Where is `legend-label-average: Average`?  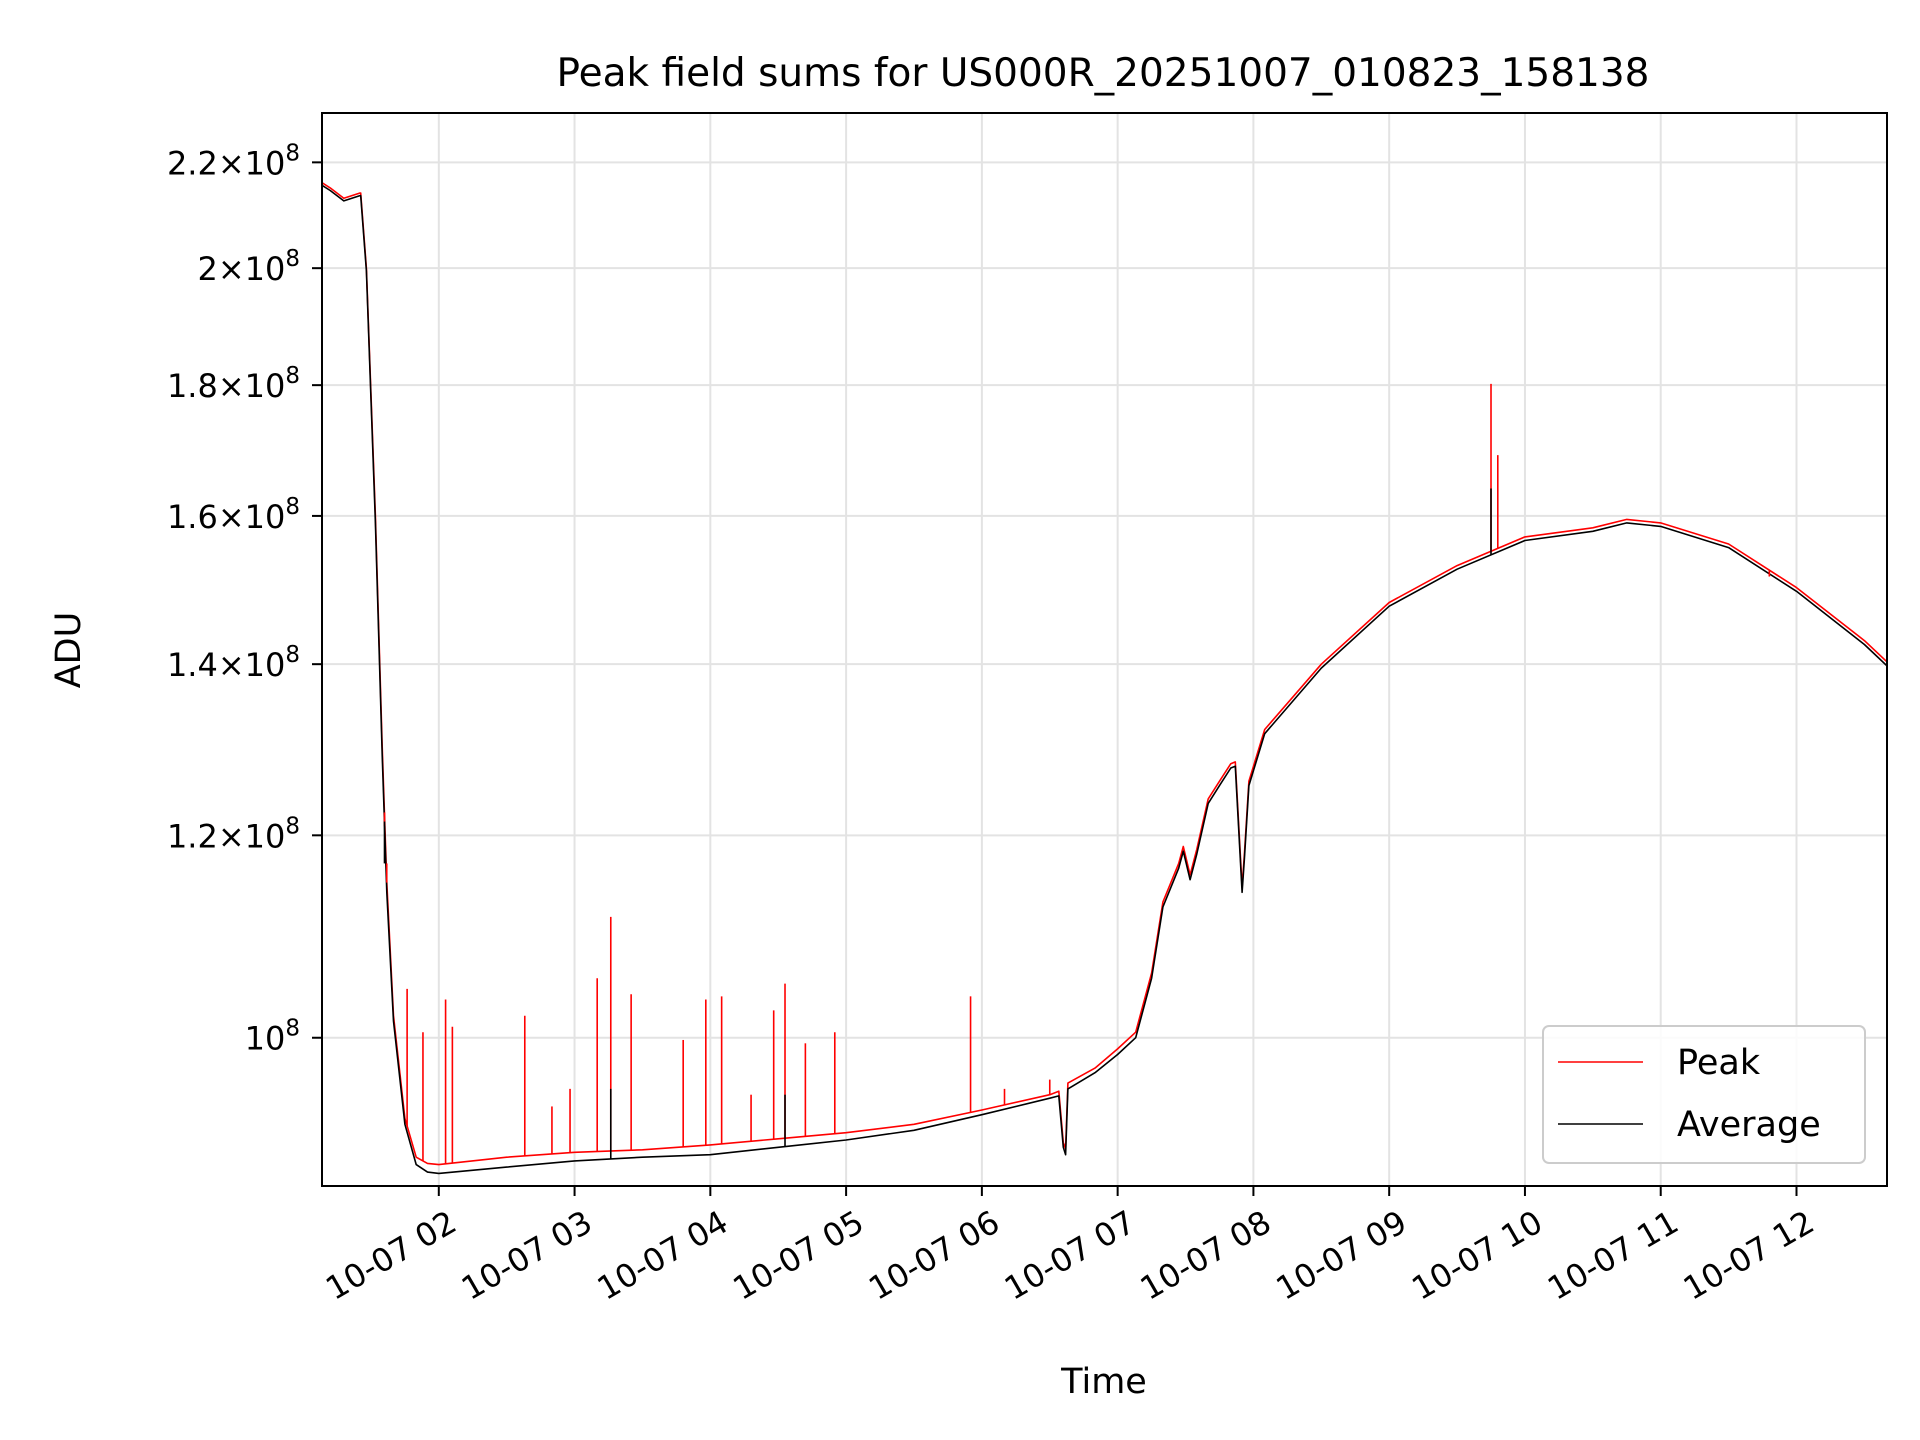
legend-label-average: Average is located at coordinates (1749, 1125).